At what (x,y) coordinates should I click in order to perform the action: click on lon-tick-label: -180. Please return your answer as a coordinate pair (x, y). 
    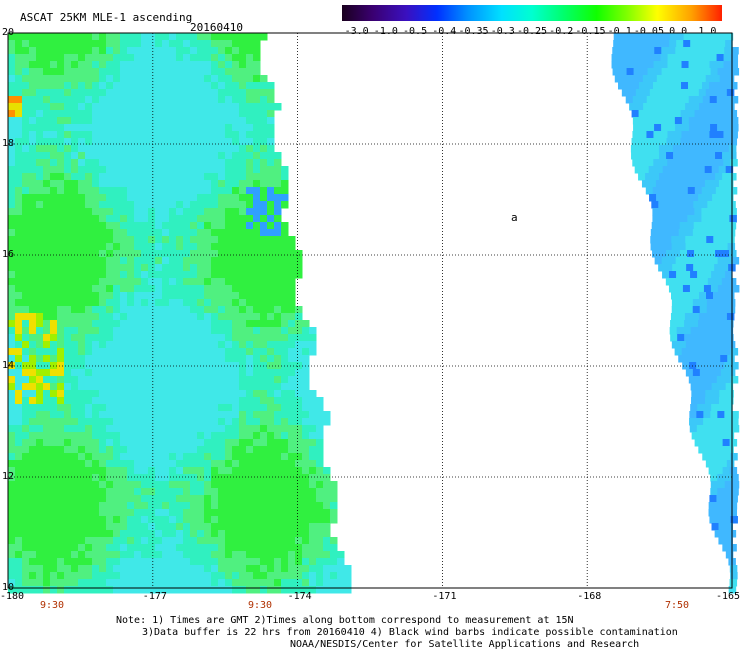
    Looking at the image, I should click on (12, 596).